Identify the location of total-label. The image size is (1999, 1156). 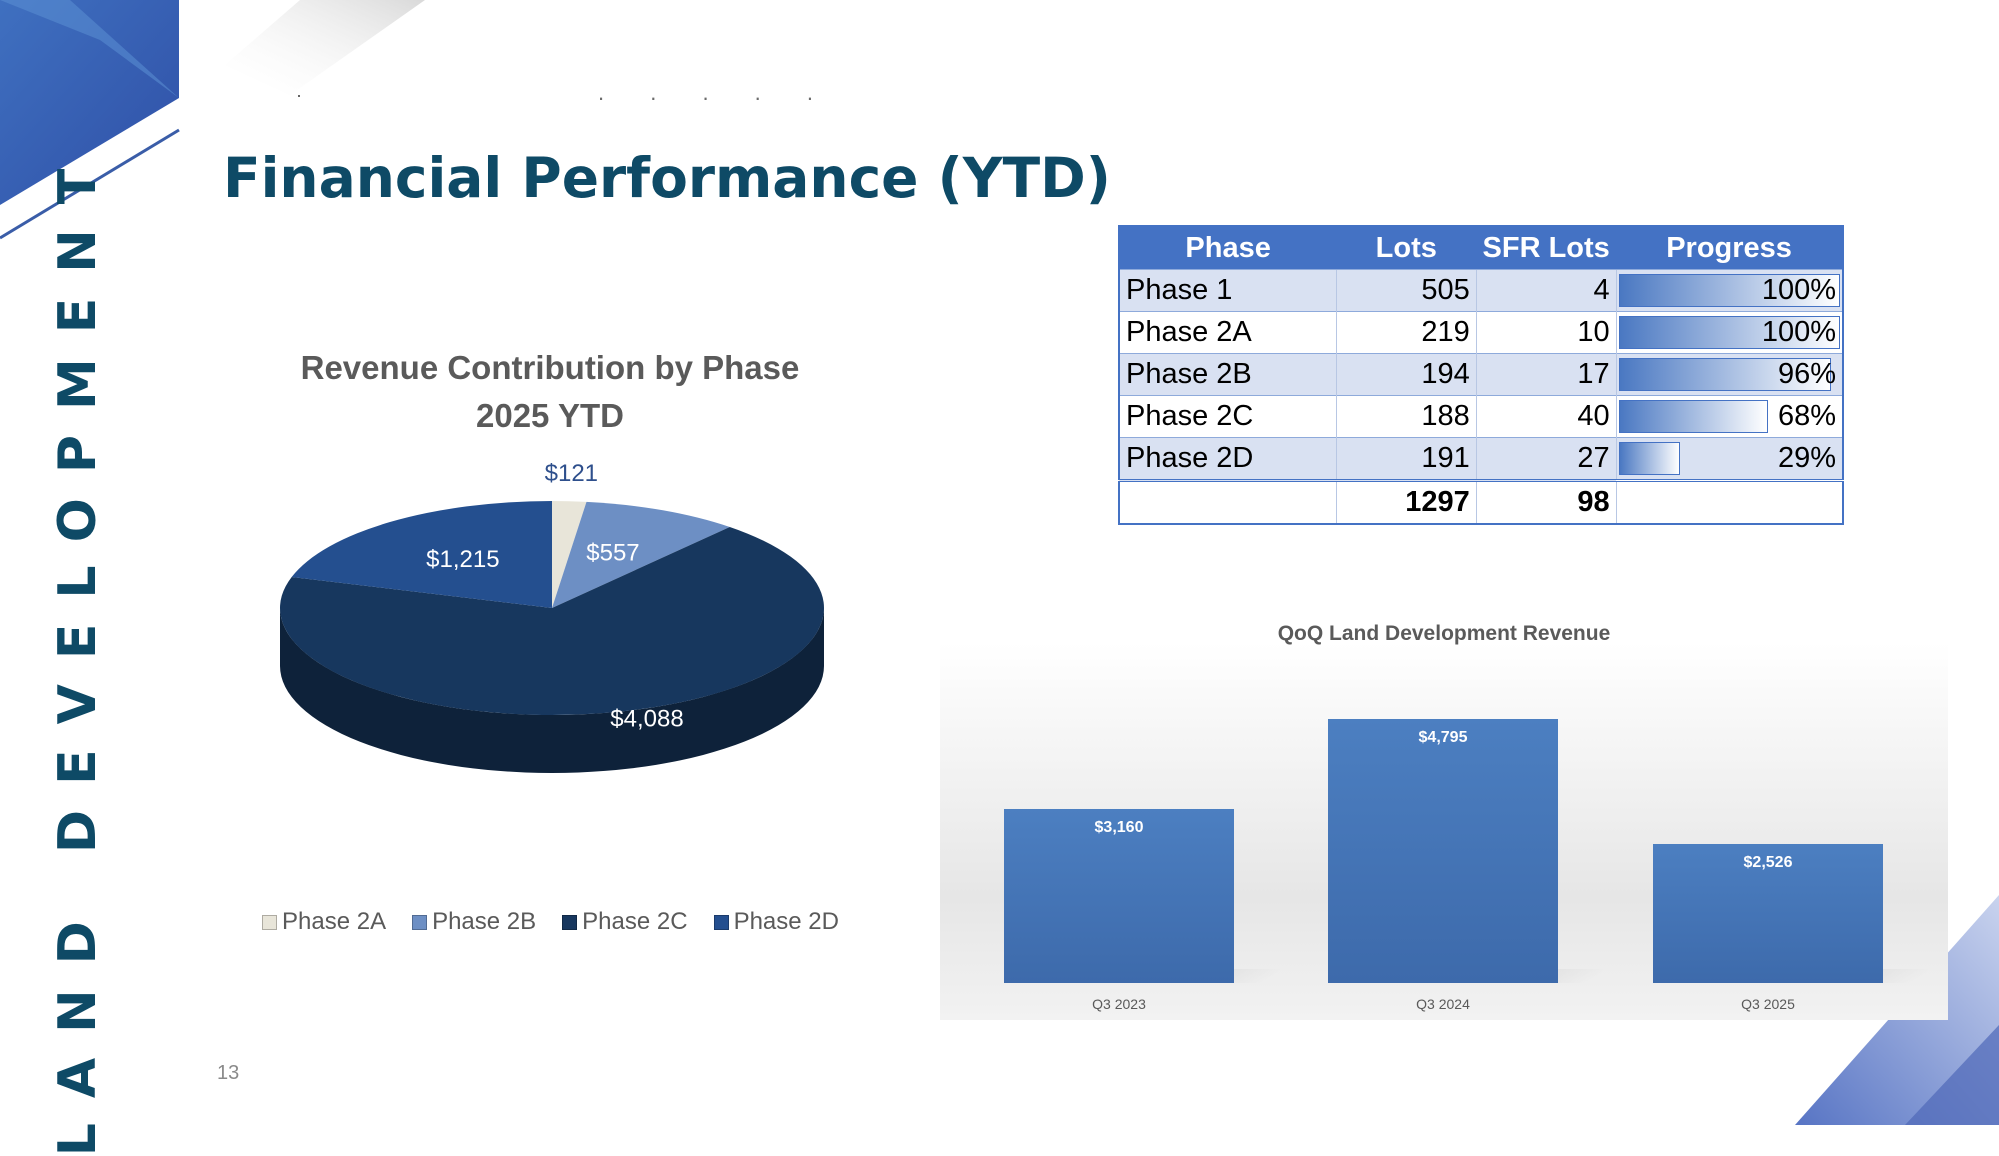
(1228, 501).